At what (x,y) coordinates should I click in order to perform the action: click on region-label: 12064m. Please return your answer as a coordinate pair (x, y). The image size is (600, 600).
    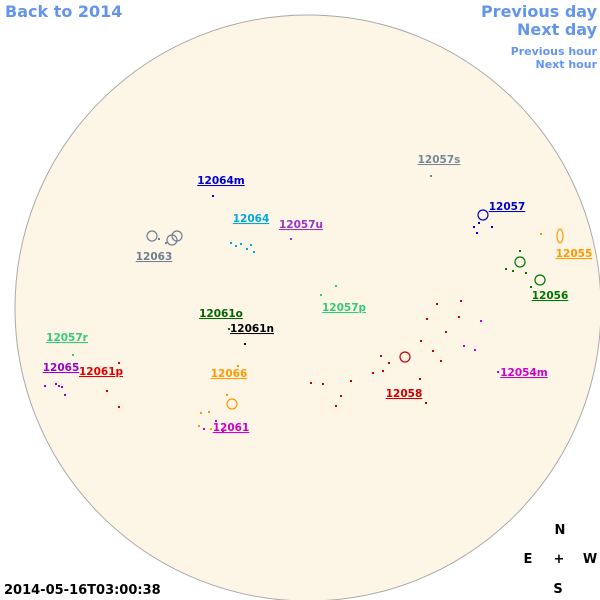
    Looking at the image, I should click on (221, 181).